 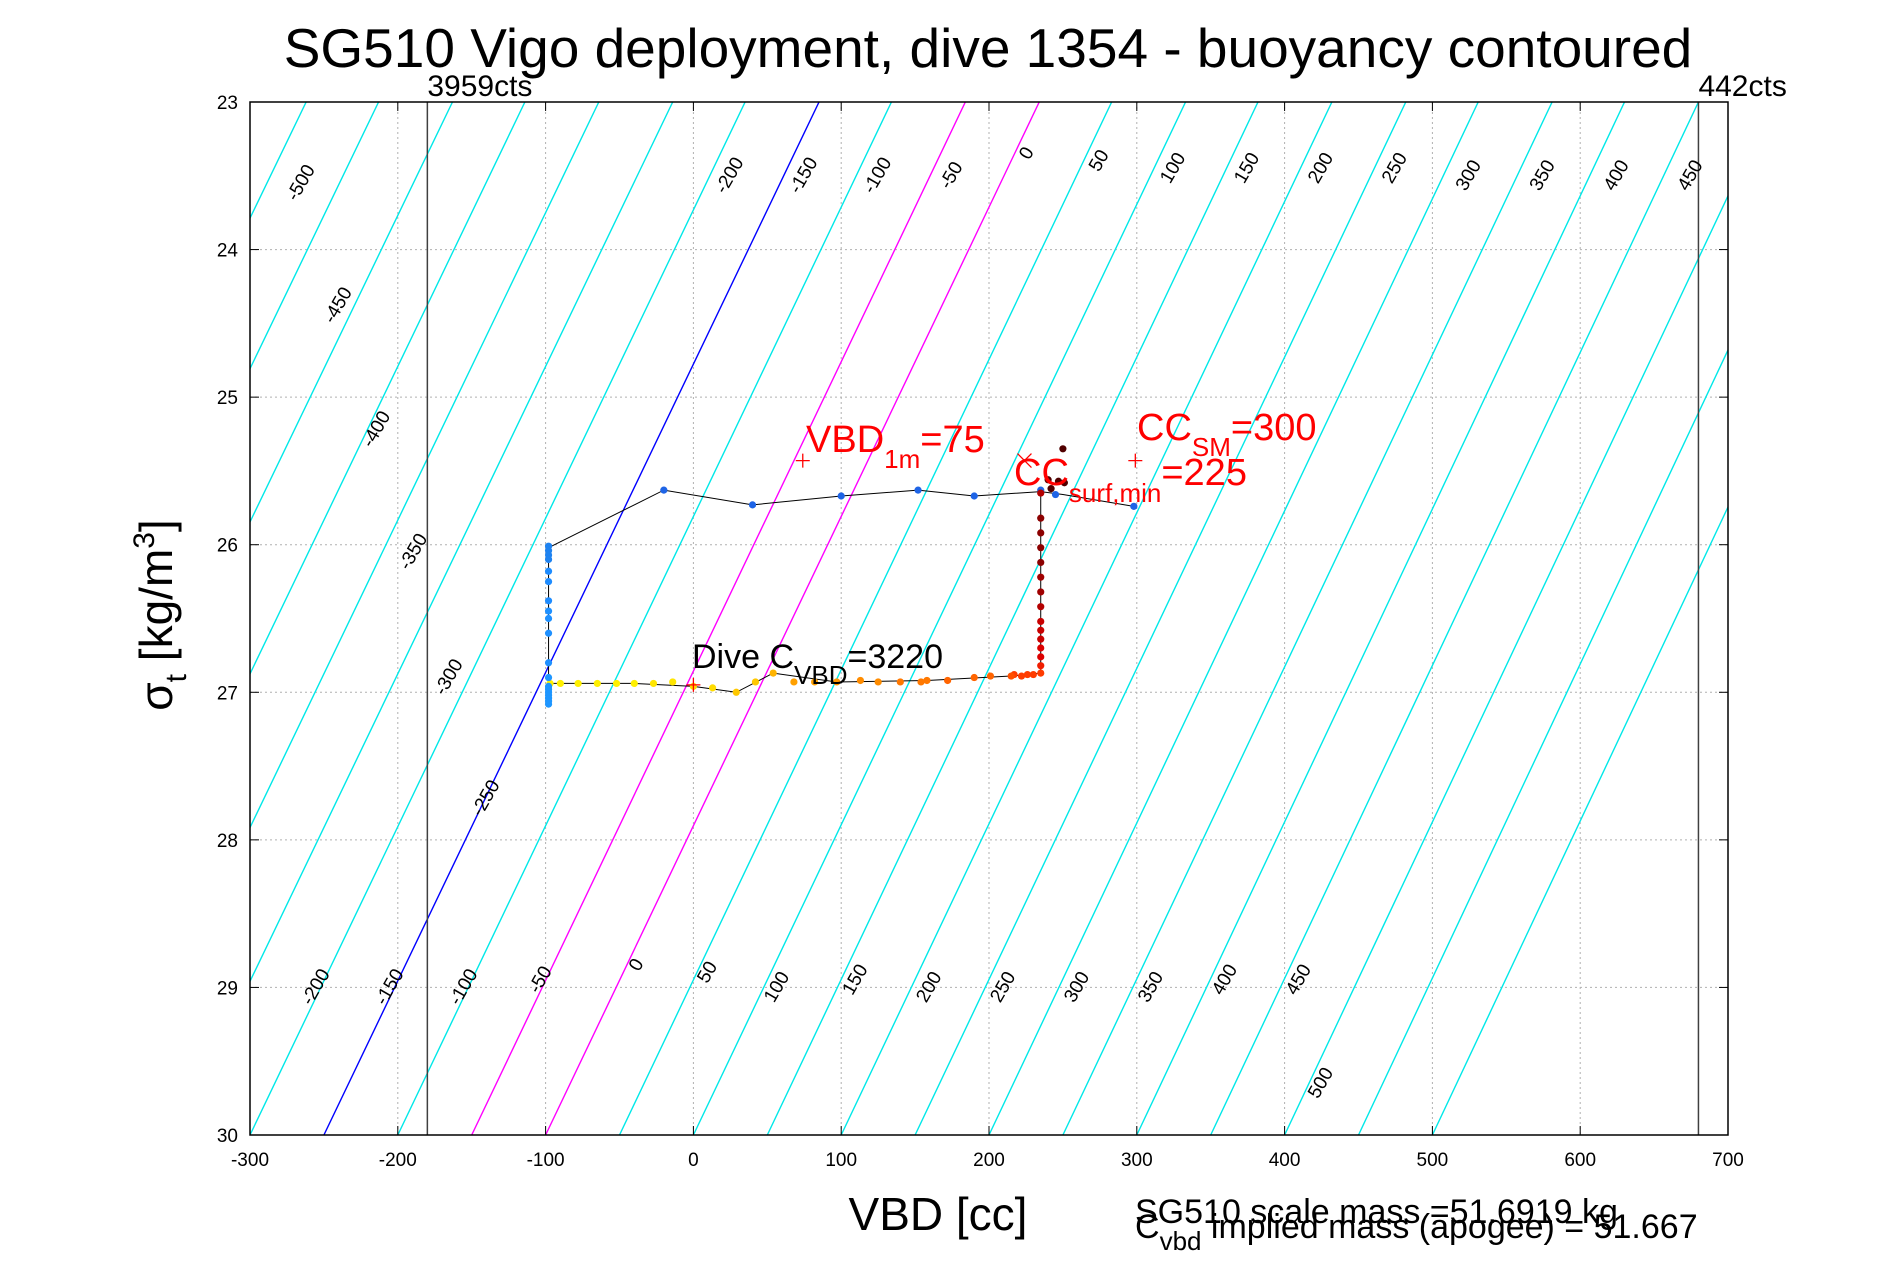 I want to click on x-tick-label: -100, so click(x=546, y=1160).